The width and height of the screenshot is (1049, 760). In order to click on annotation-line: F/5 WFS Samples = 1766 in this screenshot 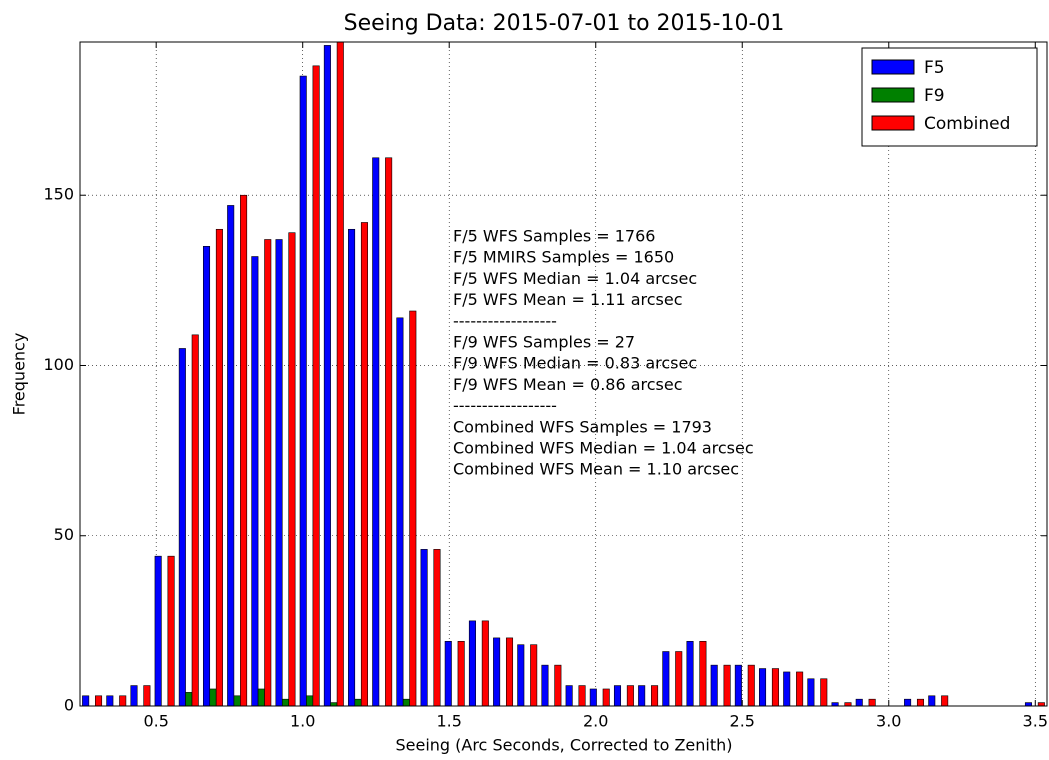, I will do `click(554, 236)`.